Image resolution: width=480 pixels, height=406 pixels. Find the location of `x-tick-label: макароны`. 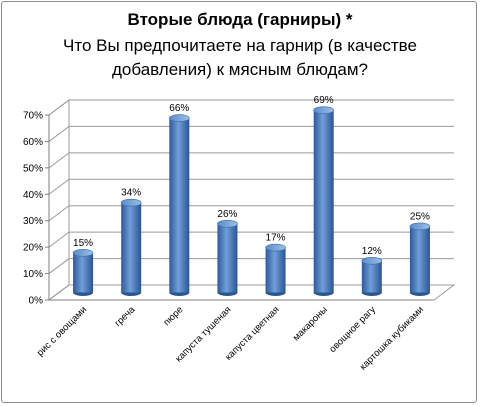

x-tick-label: макароны is located at coordinates (310, 323).